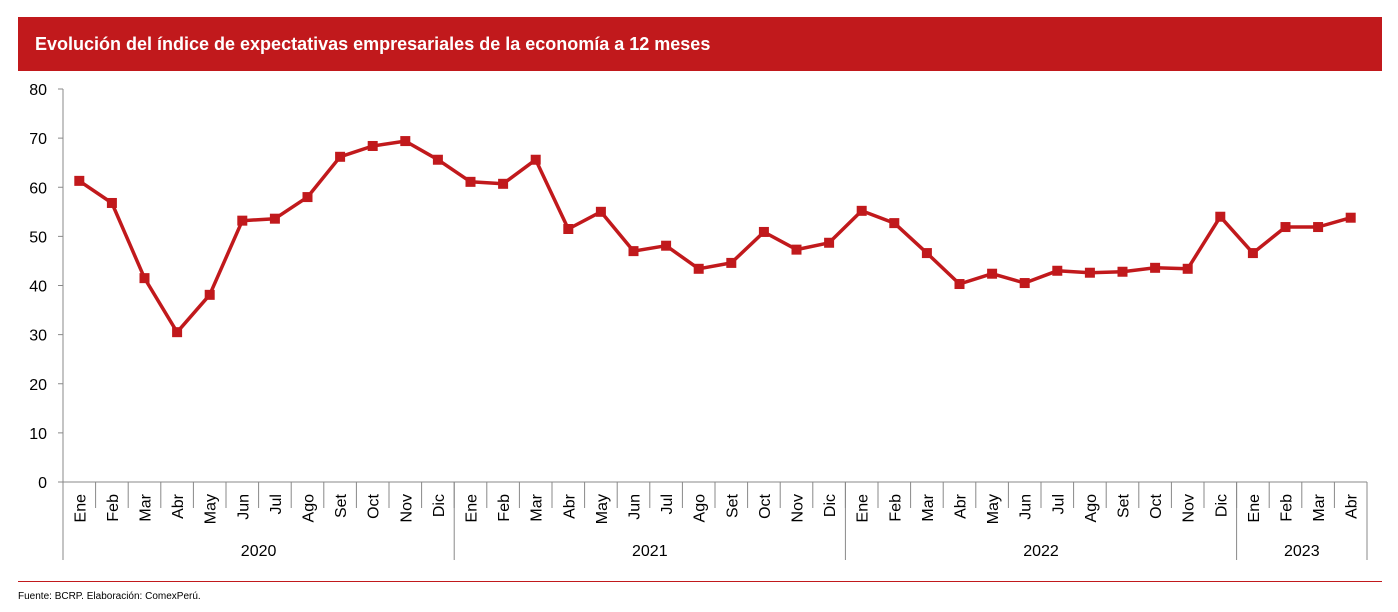  Describe the element at coordinates (38, 139) in the screenshot. I see `y-tick-label: 70` at that location.